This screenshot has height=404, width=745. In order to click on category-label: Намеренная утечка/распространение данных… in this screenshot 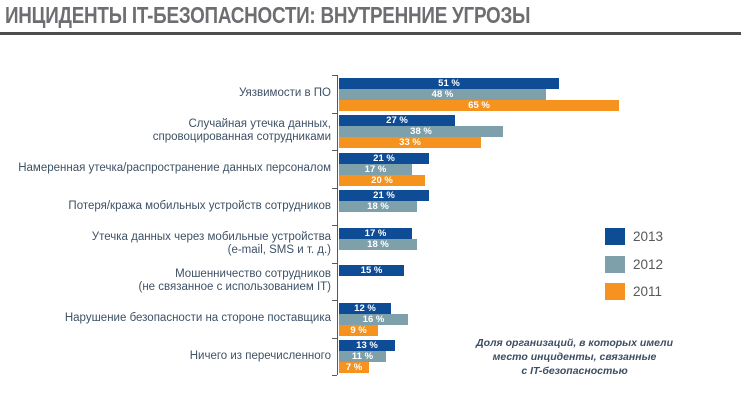, I will do `click(174, 168)`.